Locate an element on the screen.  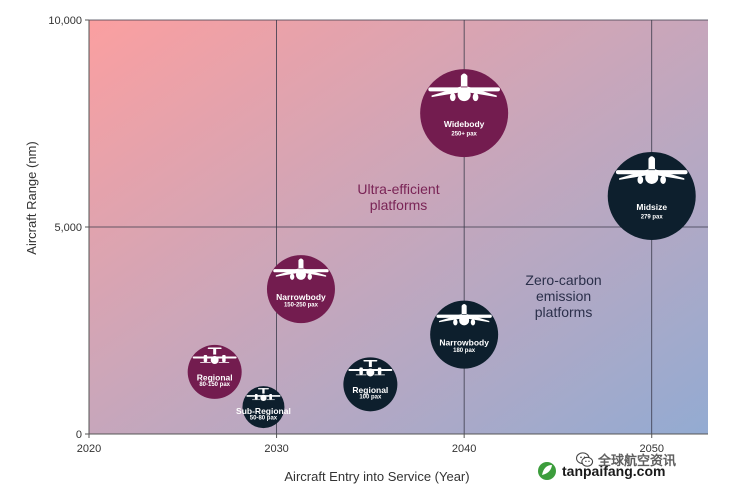
x-tick-label: 2020 is located at coordinates (89, 449).